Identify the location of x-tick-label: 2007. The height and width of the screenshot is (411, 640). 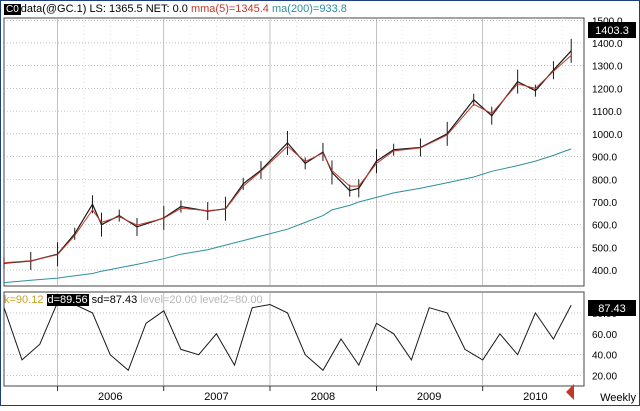
(216, 397).